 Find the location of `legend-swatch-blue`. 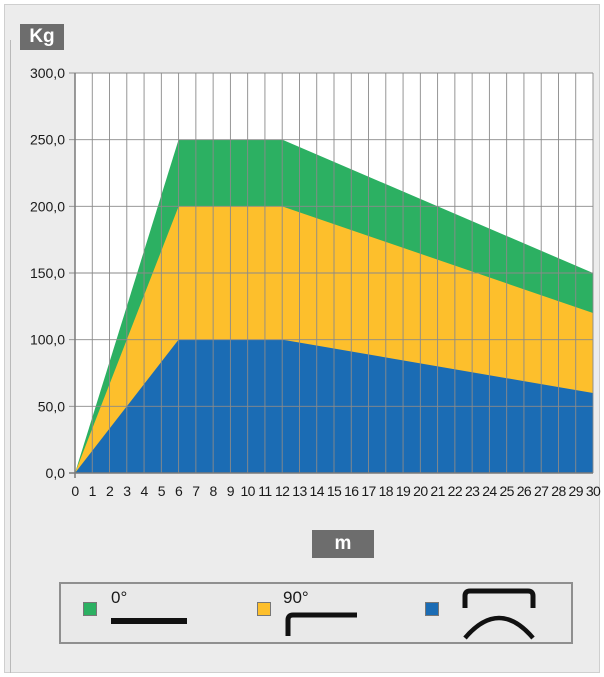

legend-swatch-blue is located at coordinates (432, 609).